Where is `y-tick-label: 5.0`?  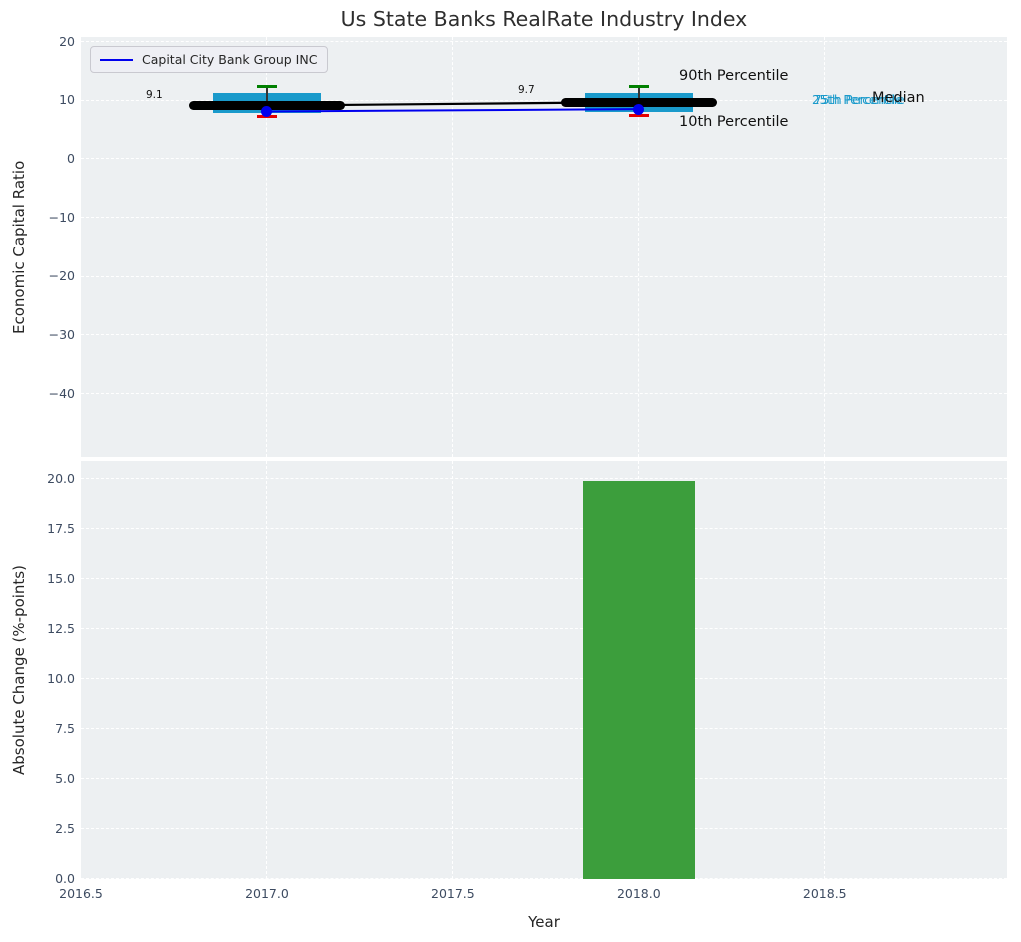 y-tick-label: 5.0 is located at coordinates (65, 778).